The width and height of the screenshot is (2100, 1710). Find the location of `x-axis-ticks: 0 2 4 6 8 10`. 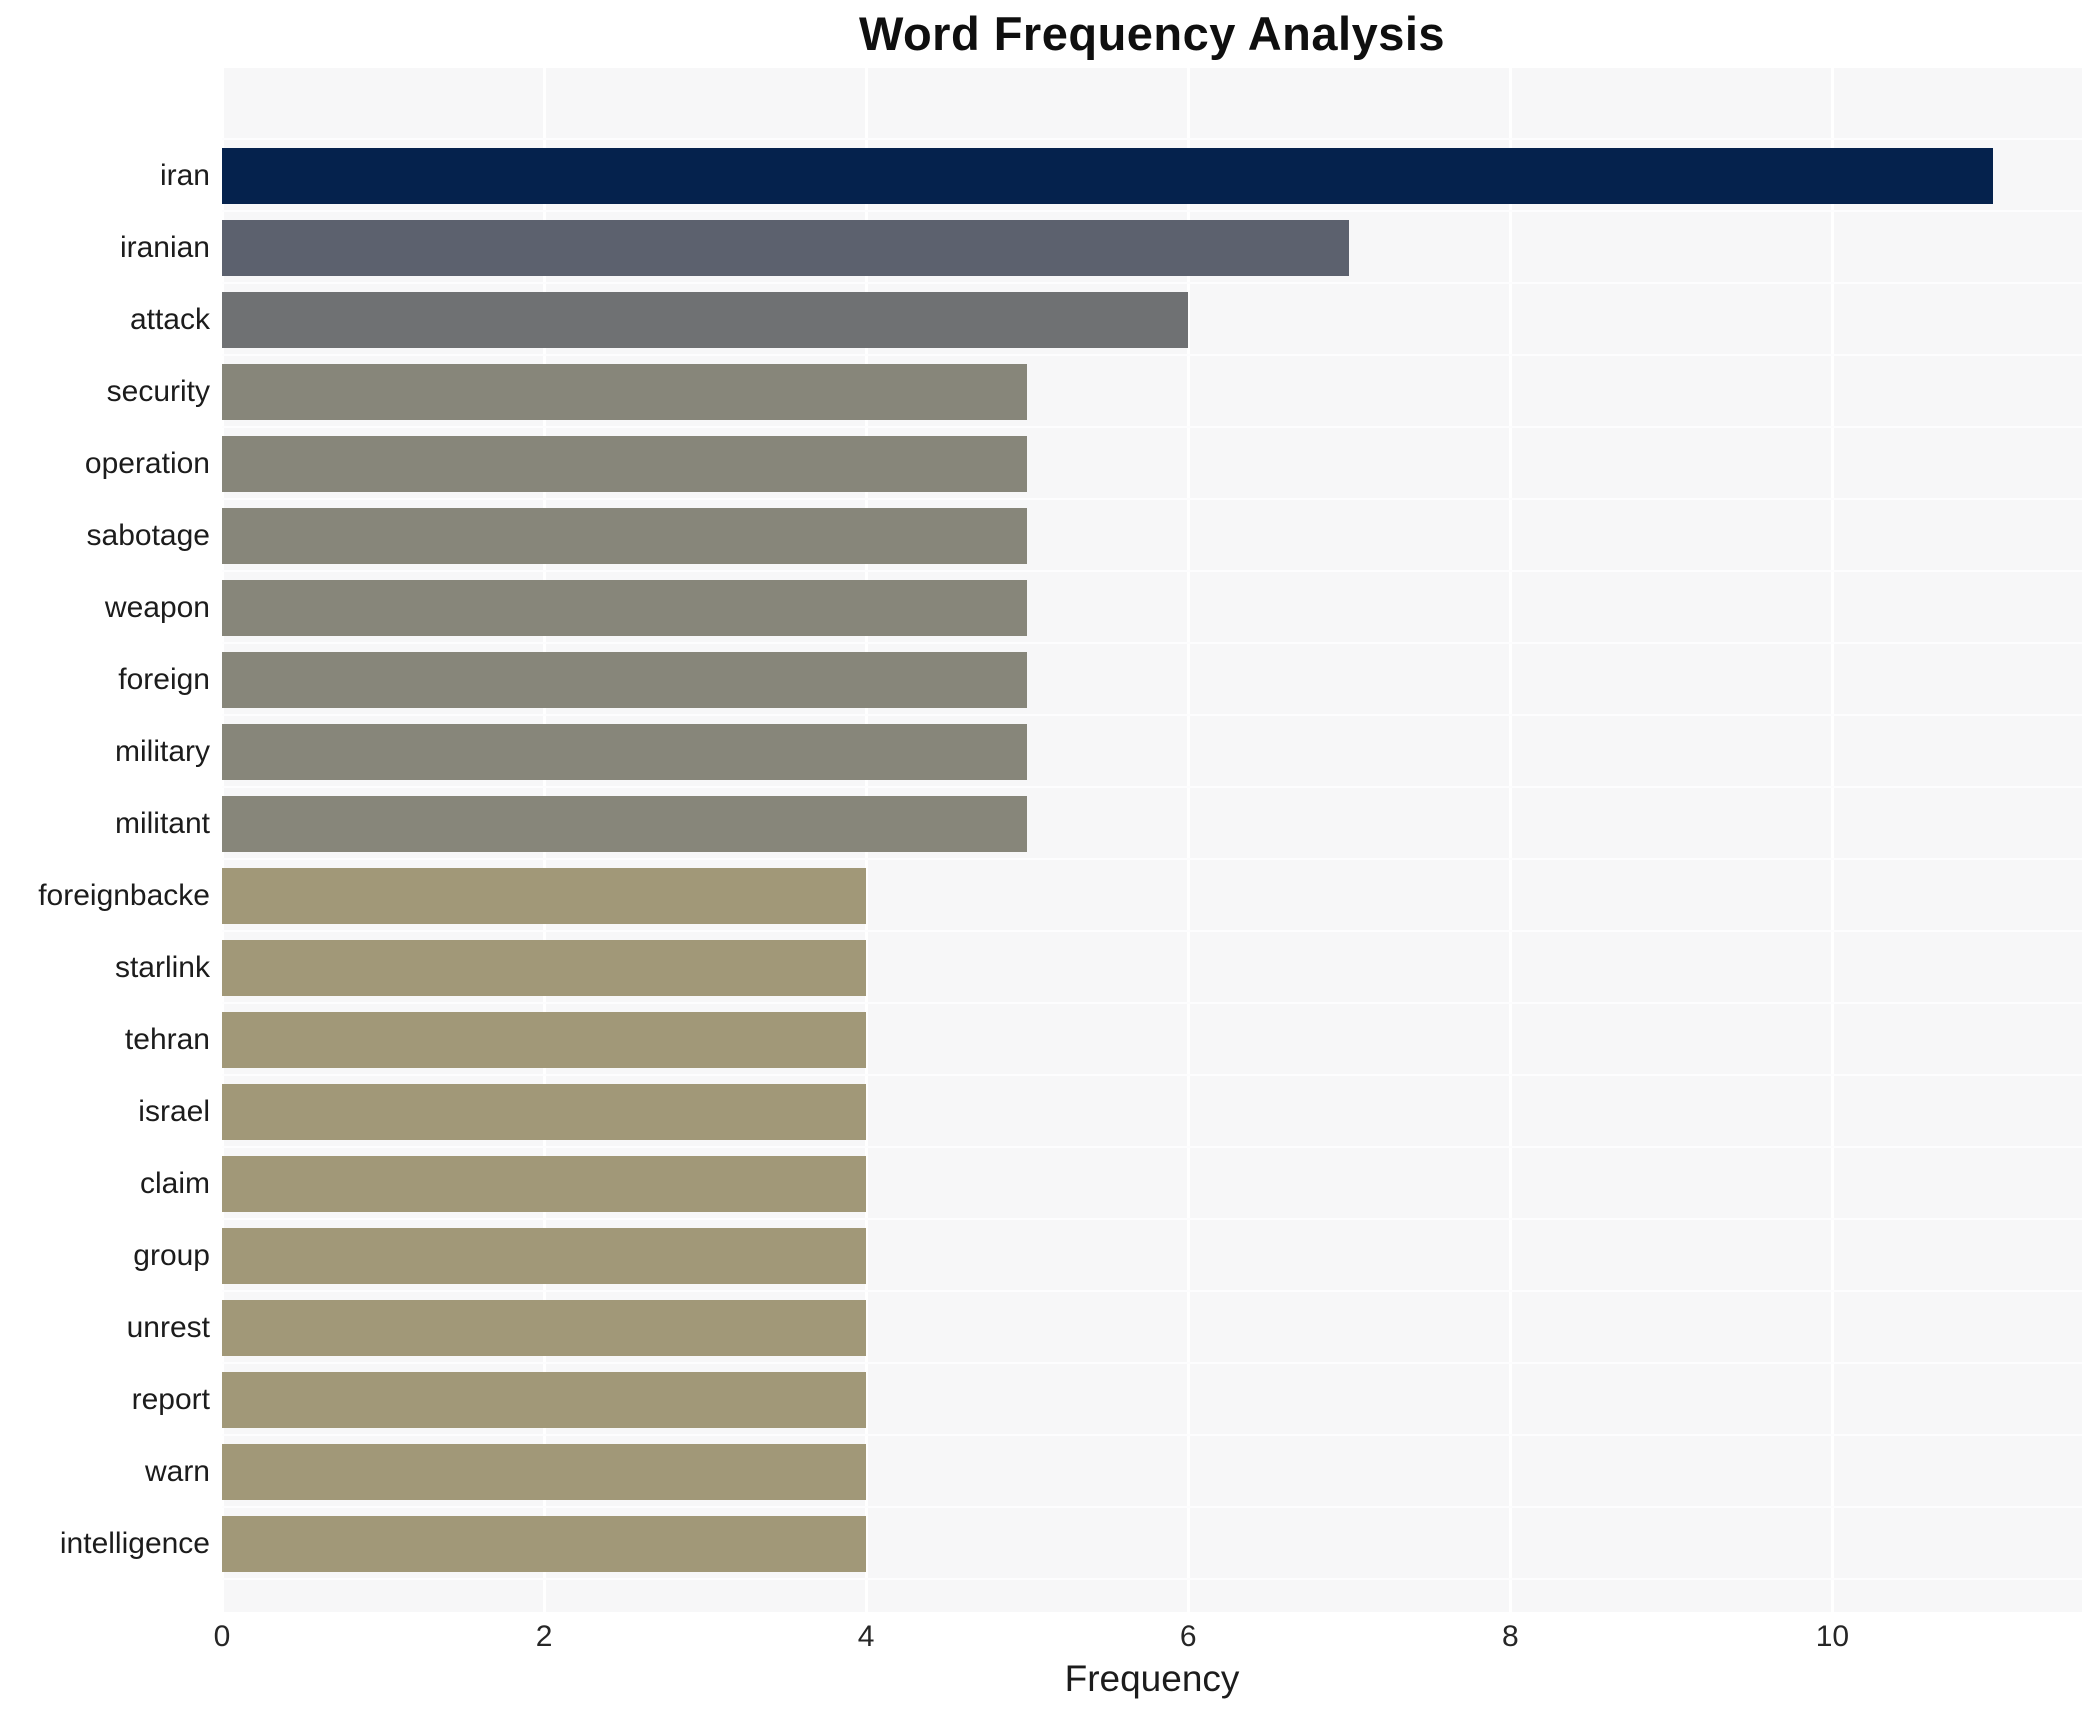

x-axis-ticks: 0 2 4 6 8 10 is located at coordinates (1148, 1640).